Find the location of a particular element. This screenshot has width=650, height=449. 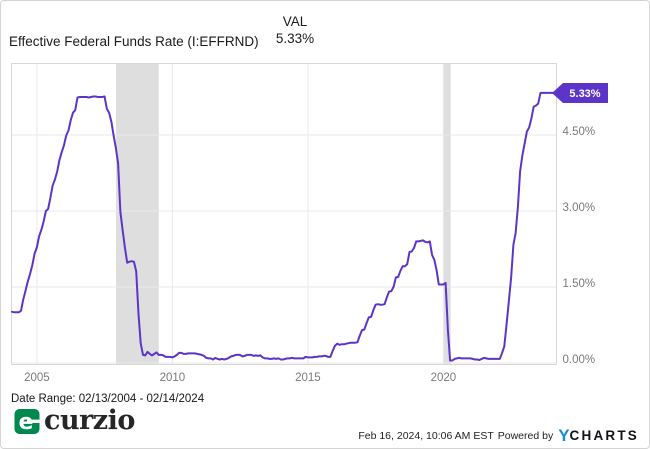

curzio-logo-icon: e is located at coordinates (27, 421).